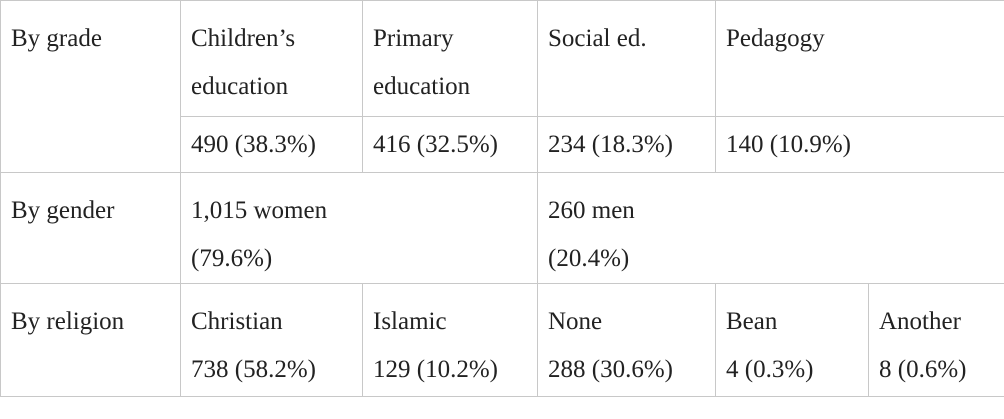 Image resolution: width=1004 pixels, height=419 pixels. What do you see at coordinates (90, 228) in the screenshot?
I see `row-label: By gender` at bounding box center [90, 228].